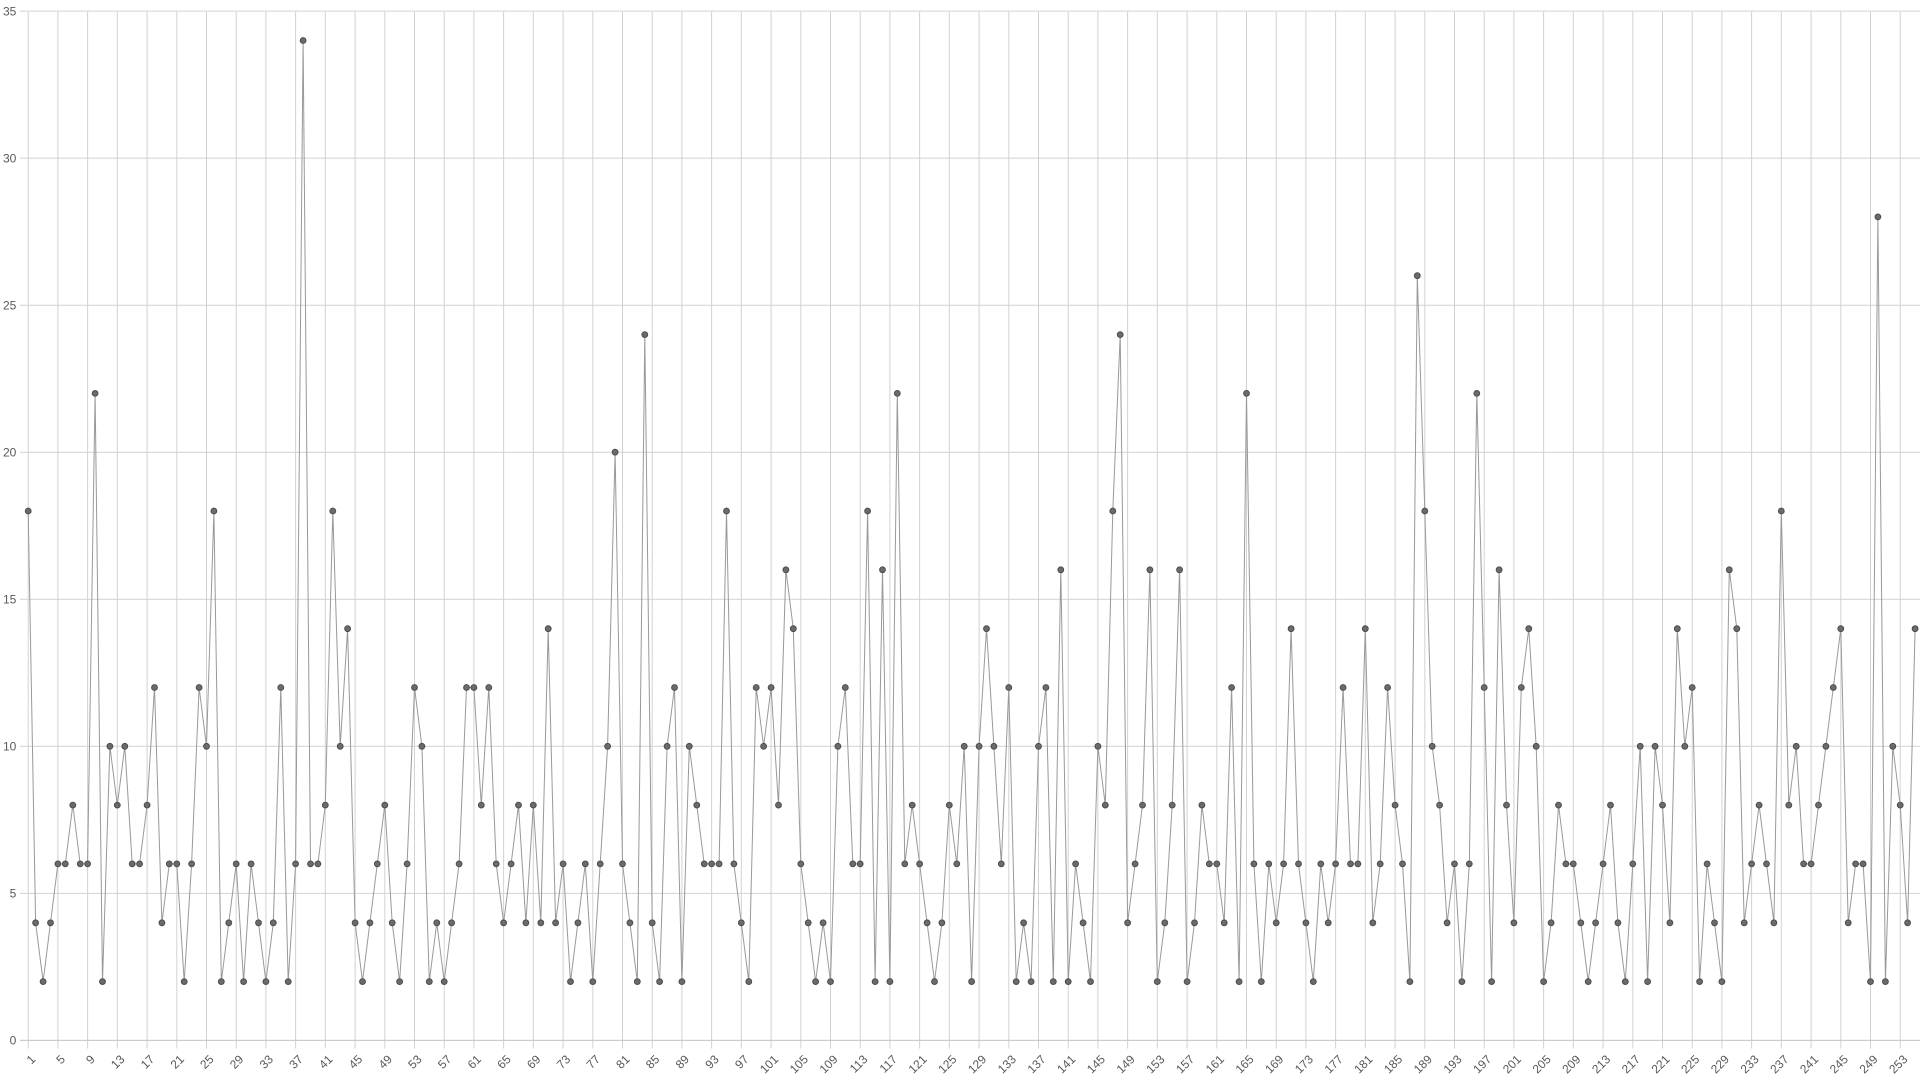 The height and width of the screenshot is (1080, 1920). I want to click on svg-text: 153, so click(1155, 1064).